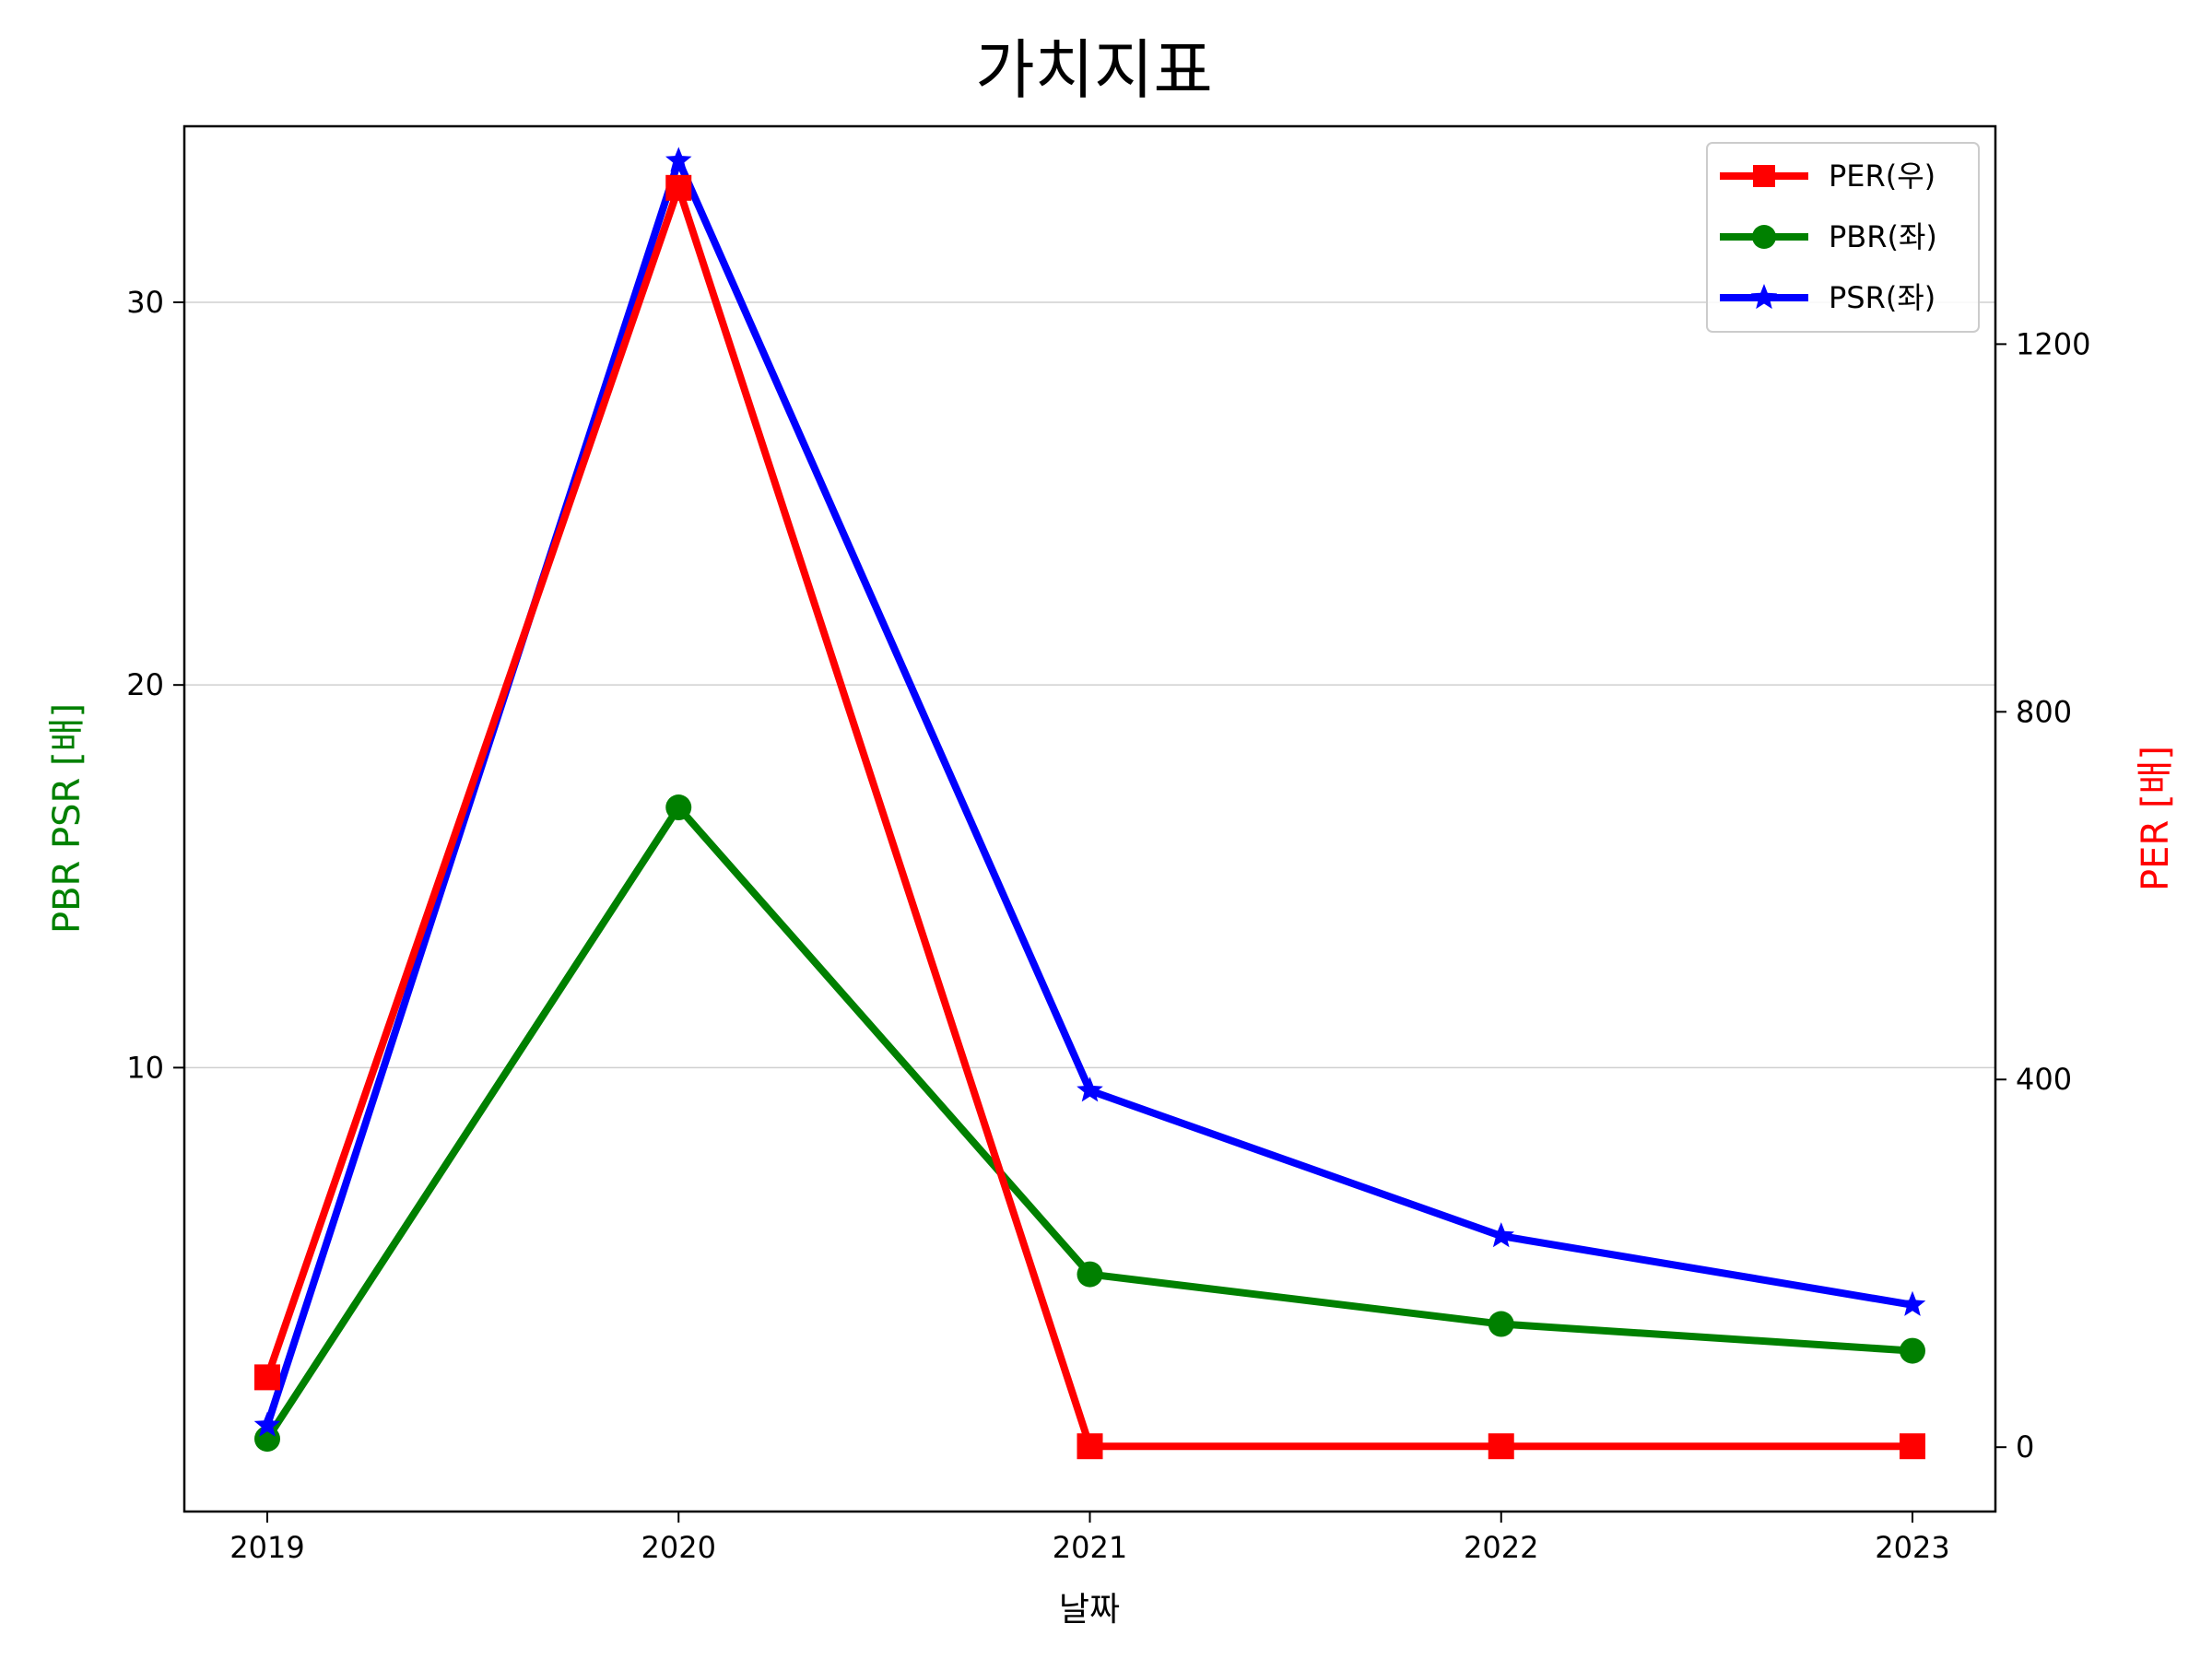 This screenshot has width=2212, height=1659. What do you see at coordinates (1882, 297) in the screenshot?
I see `legend-label-psr: PSR(좌)` at bounding box center [1882, 297].